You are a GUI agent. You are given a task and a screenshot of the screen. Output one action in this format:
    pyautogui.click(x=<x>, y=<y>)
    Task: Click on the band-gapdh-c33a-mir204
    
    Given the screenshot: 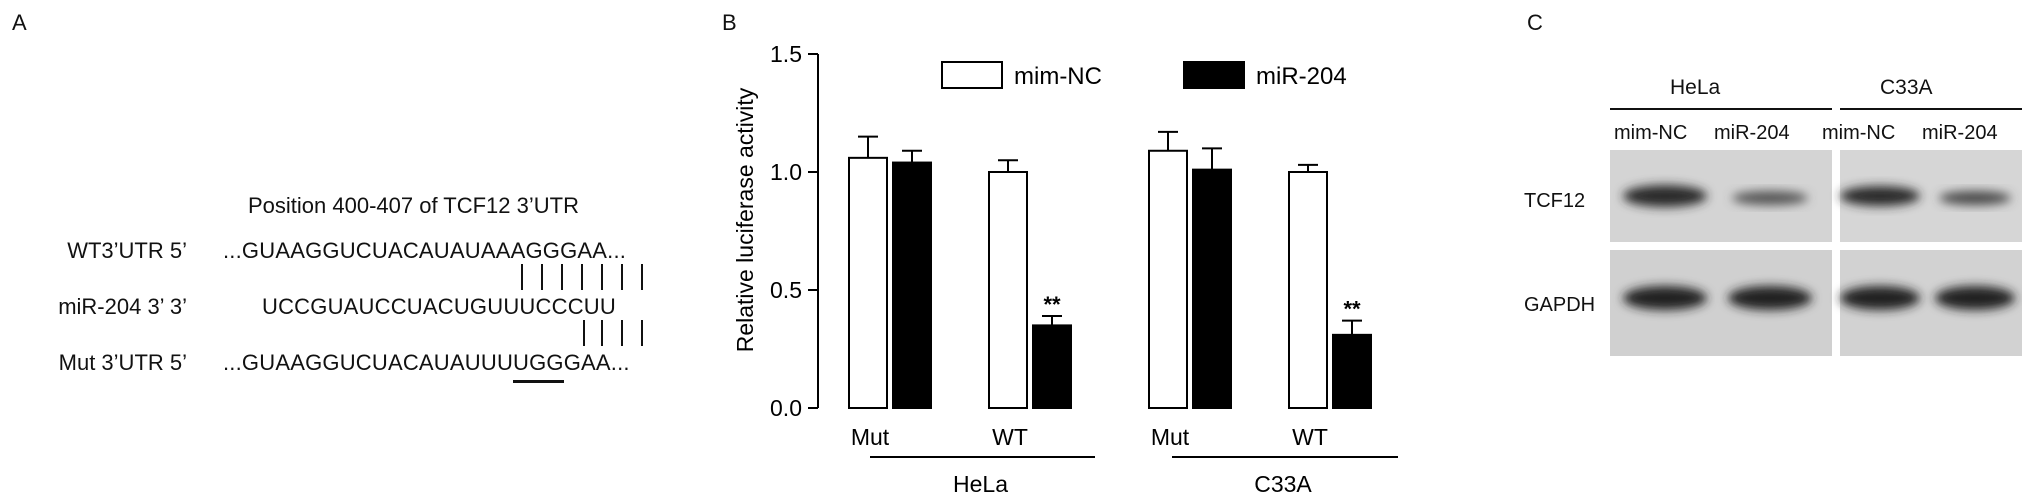 What is the action you would take?
    pyautogui.click(x=1975, y=298)
    